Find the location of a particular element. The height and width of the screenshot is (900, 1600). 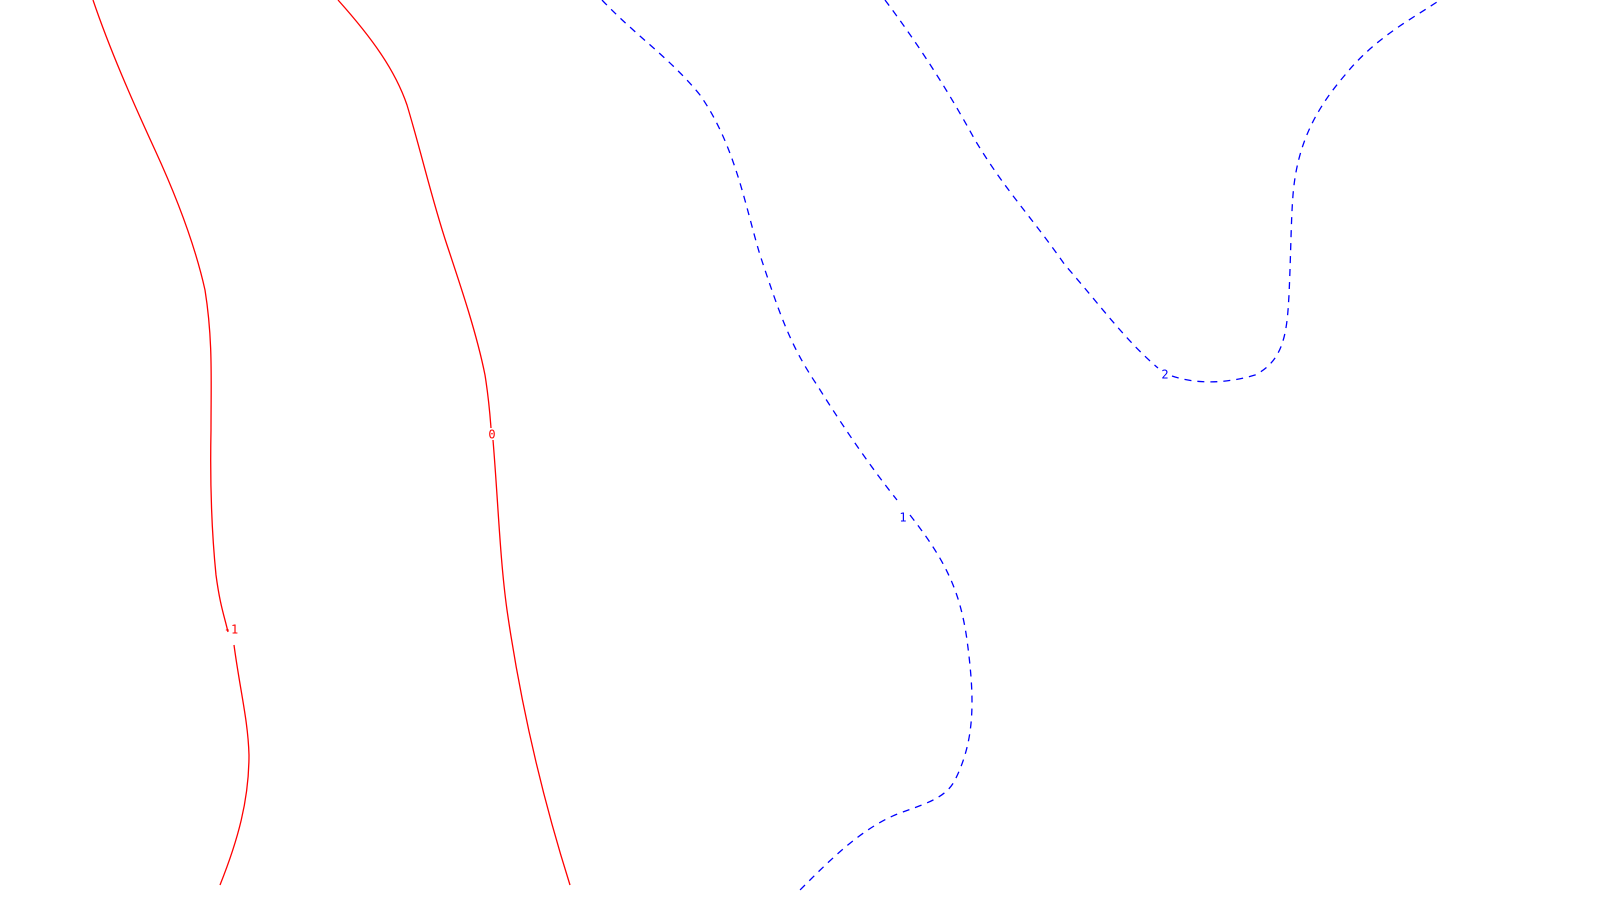

contour-line-0-lower is located at coordinates (531, 662).